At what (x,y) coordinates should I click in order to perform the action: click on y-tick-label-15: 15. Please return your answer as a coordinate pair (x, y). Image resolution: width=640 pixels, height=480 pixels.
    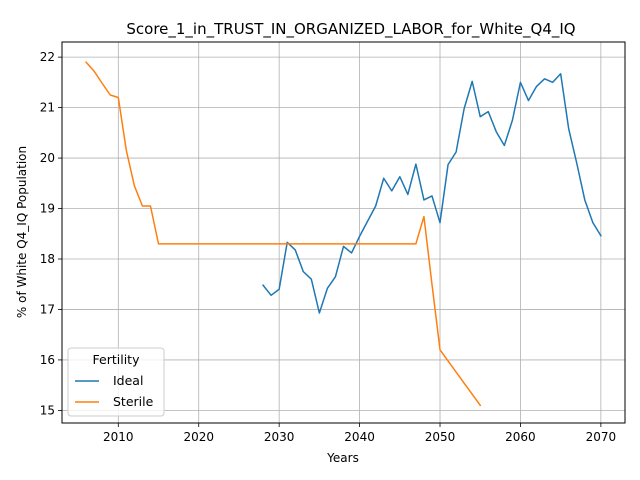
    Looking at the image, I should click on (47, 410).